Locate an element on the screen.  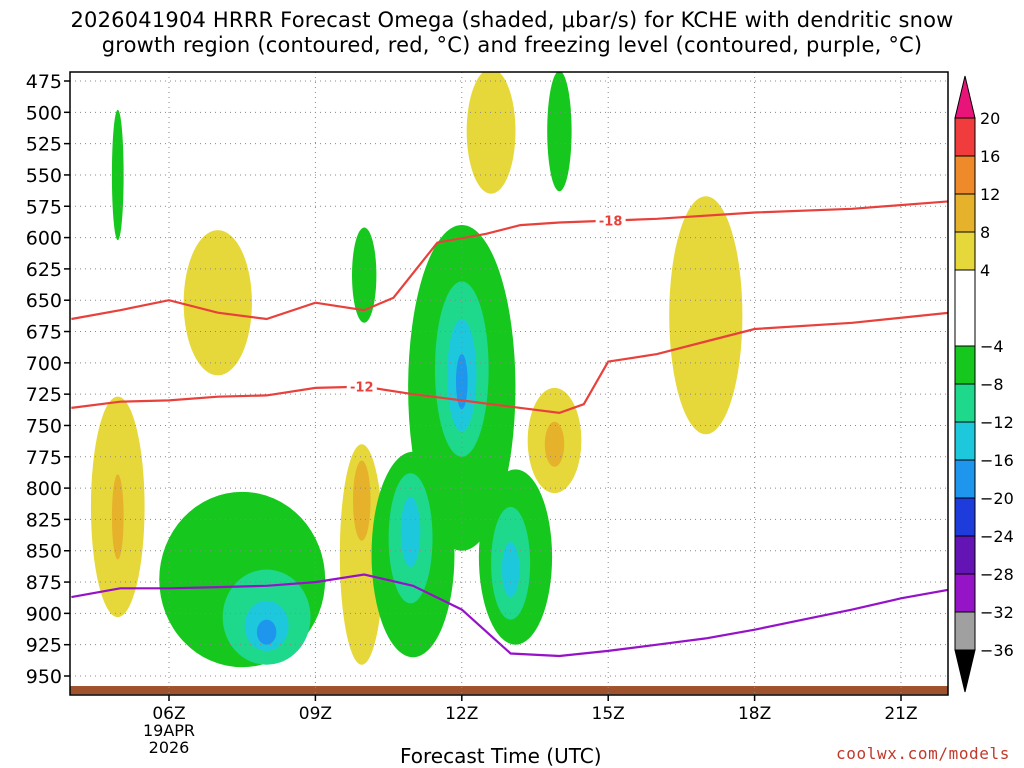
y-tick-label-3: 550 is located at coordinates (44, 176).